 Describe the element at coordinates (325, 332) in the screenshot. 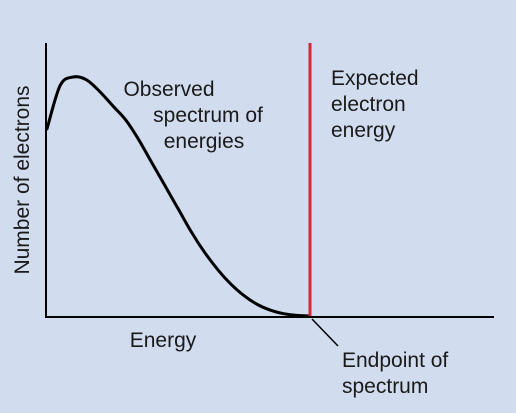

I see `endpoint-pointer-line` at that location.